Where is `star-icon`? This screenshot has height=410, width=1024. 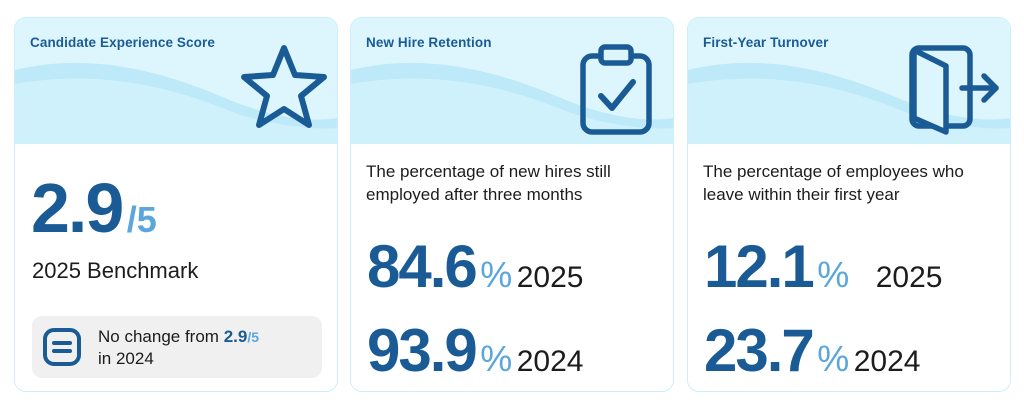
star-icon is located at coordinates (284, 86).